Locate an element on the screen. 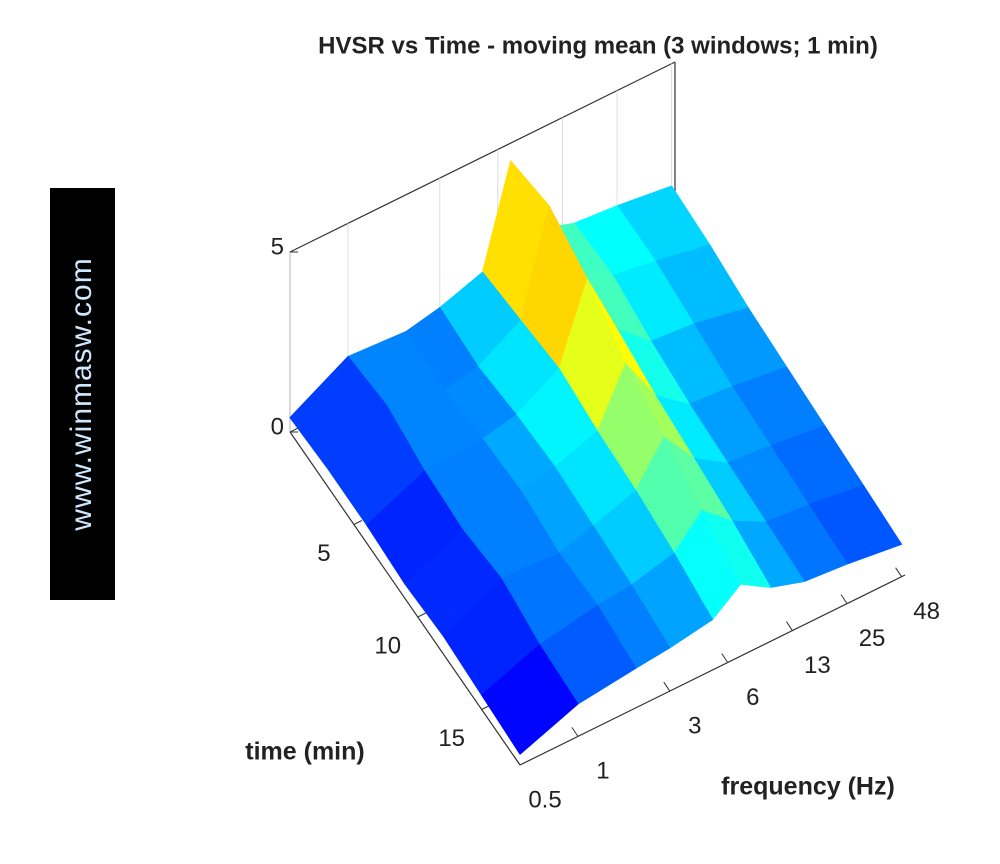  x-tick-label: 3 is located at coordinates (694, 725).